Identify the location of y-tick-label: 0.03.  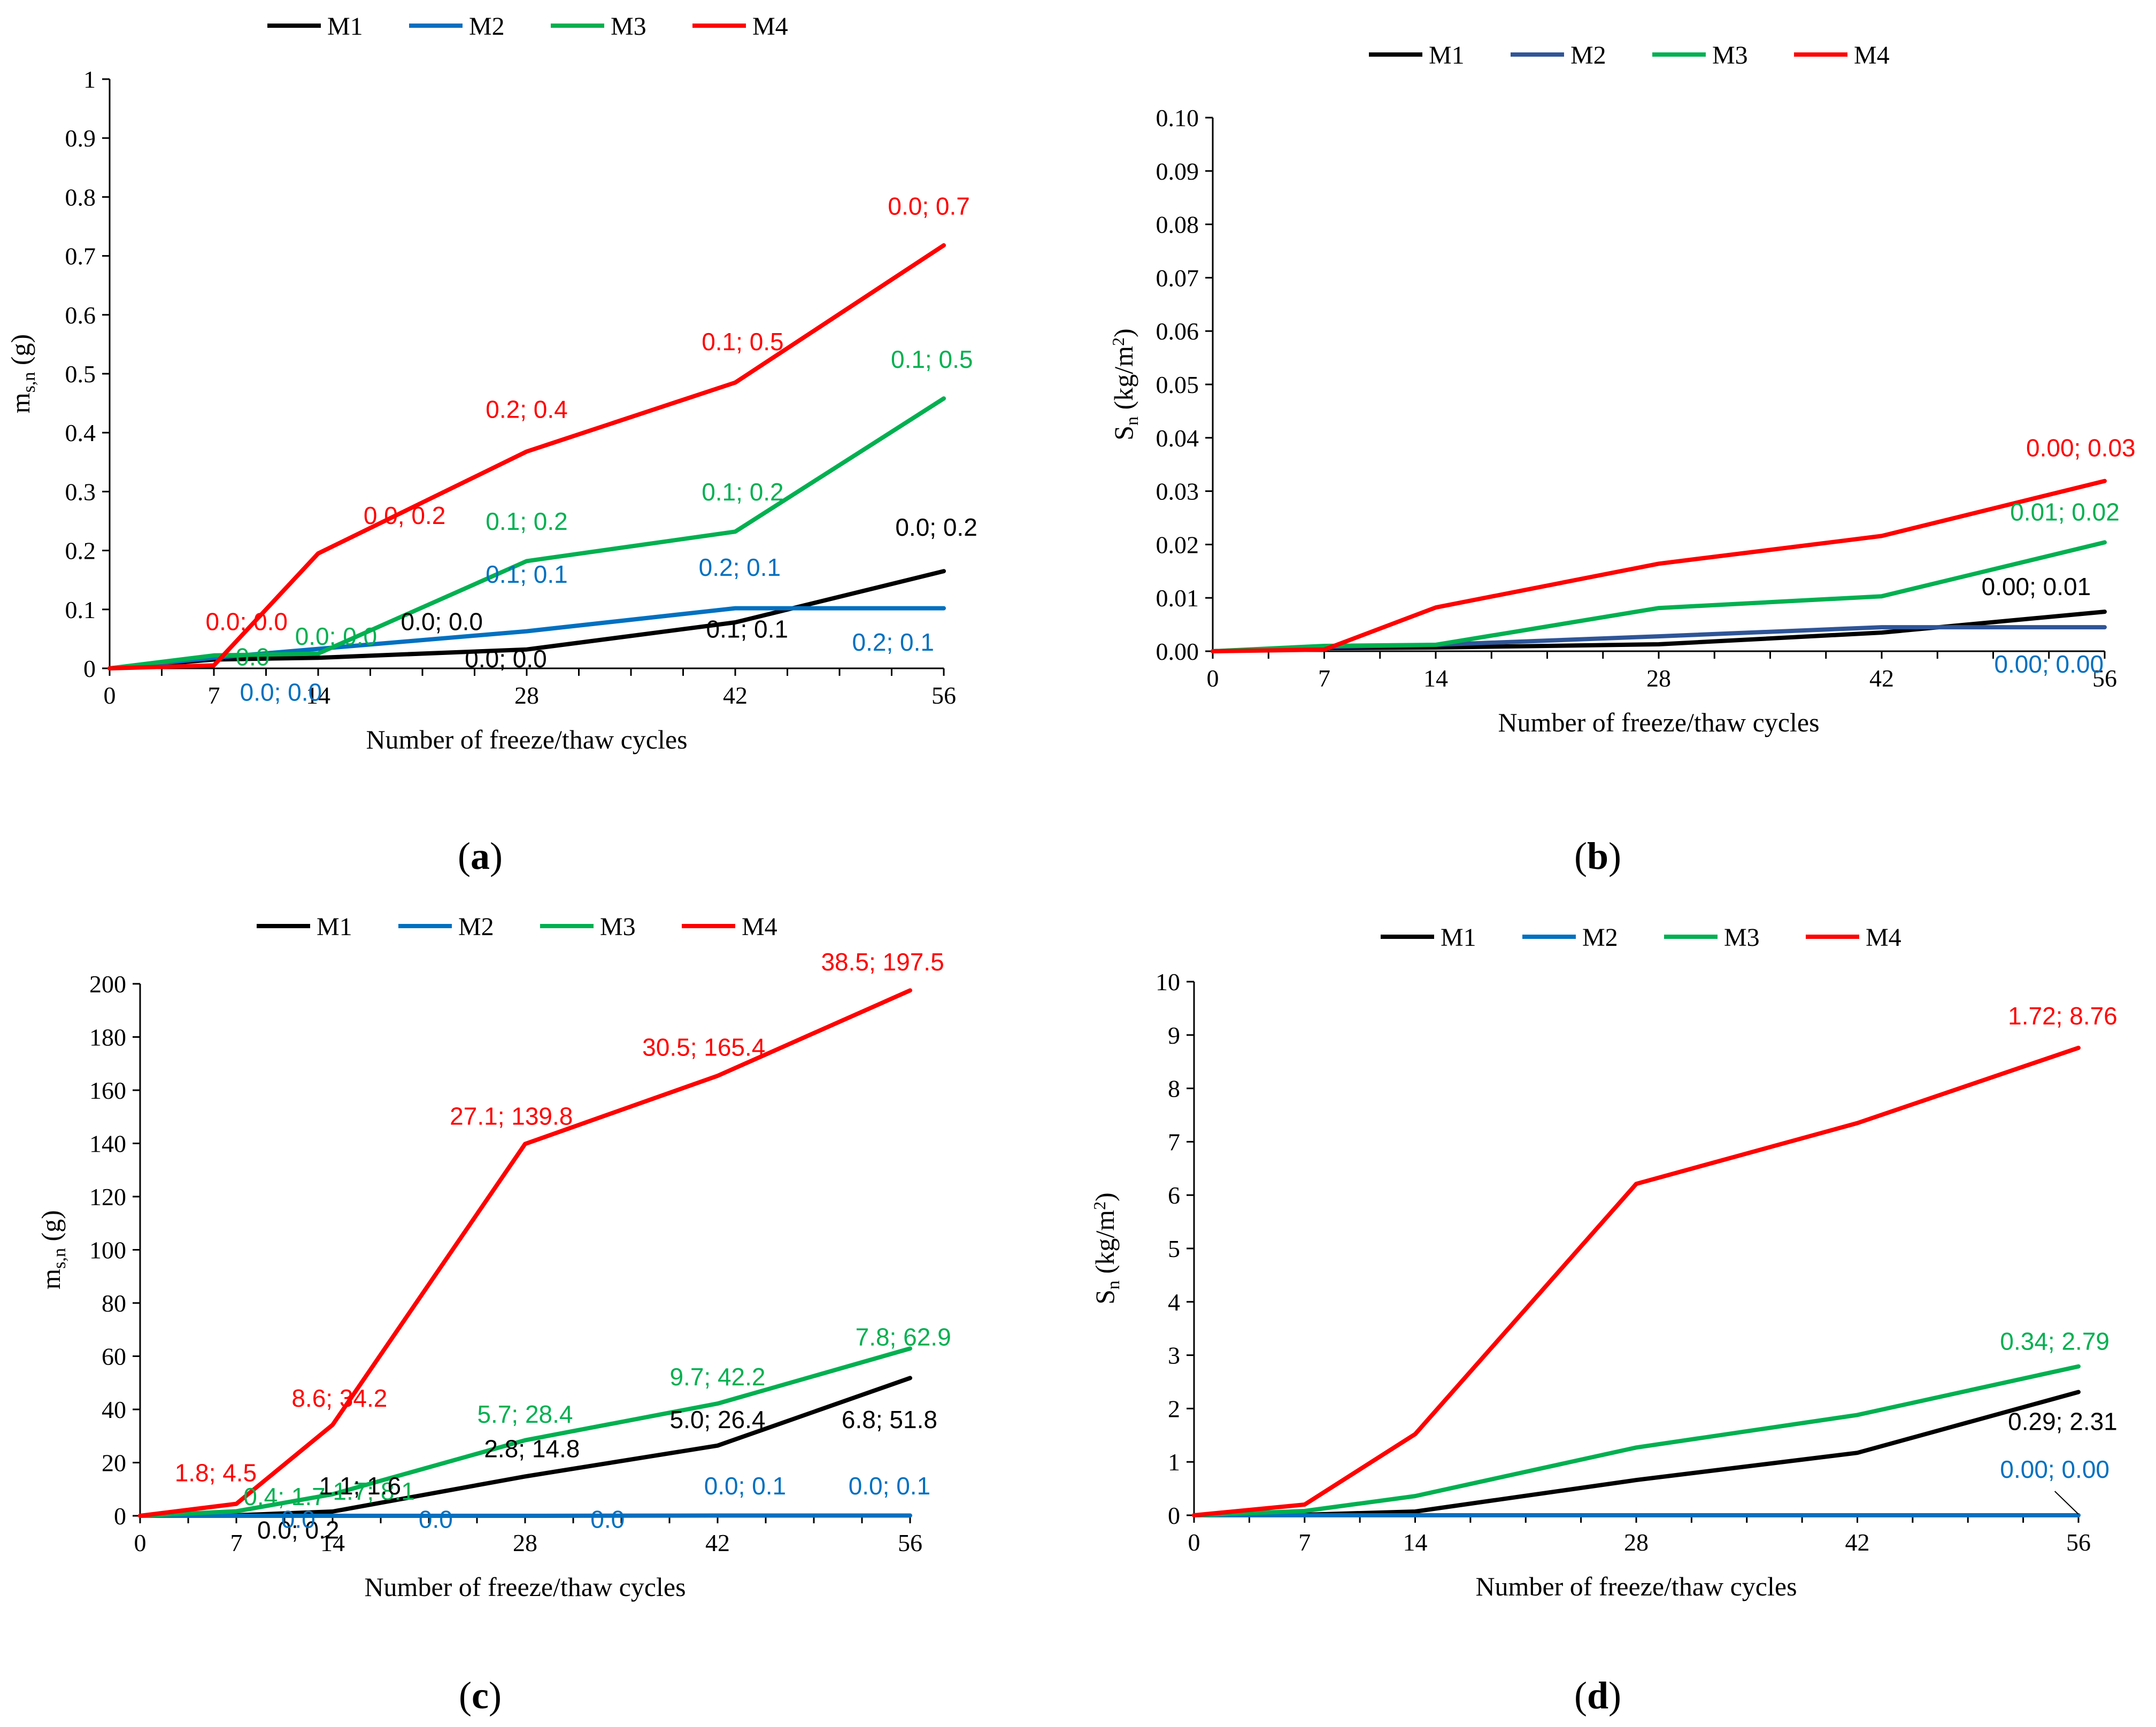
(1177, 492).